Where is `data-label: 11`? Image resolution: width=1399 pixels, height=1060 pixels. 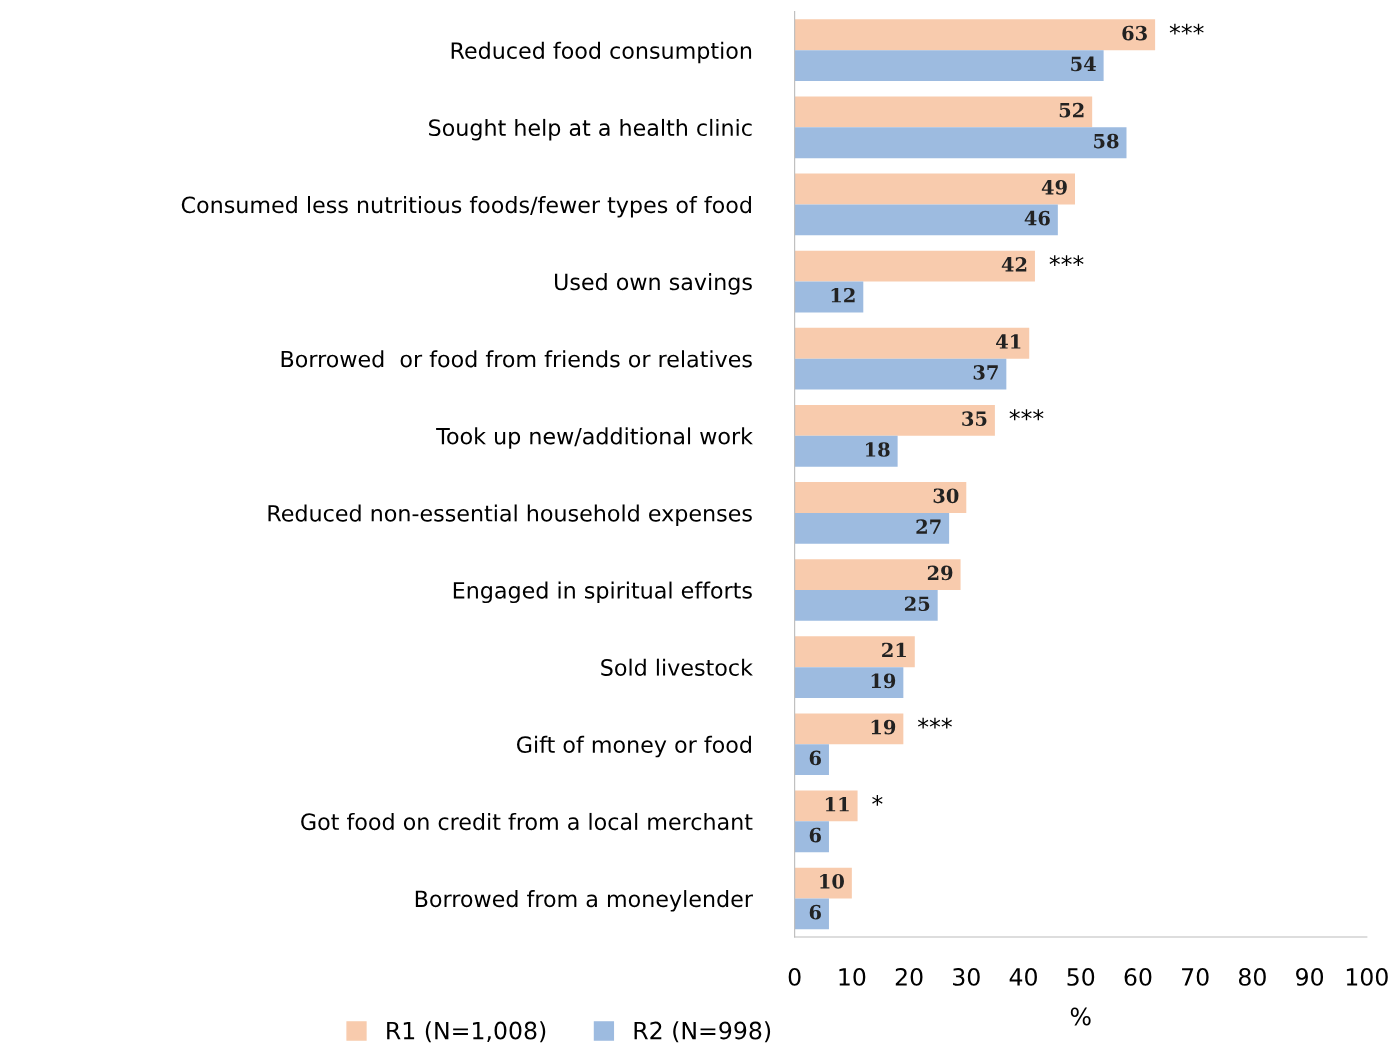 data-label: 11 is located at coordinates (837, 804).